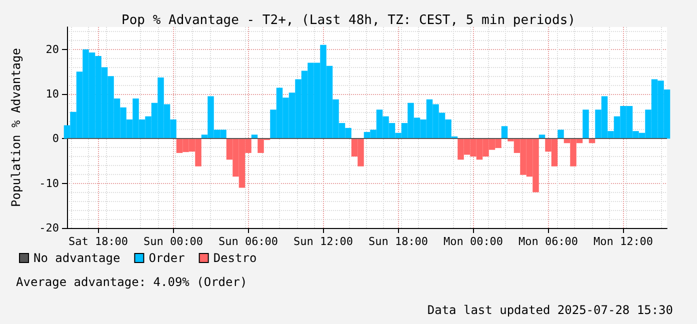 Image resolution: width=697 pixels, height=324 pixels. I want to click on text: Average advantage: 4.09% (Order), so click(132, 282).